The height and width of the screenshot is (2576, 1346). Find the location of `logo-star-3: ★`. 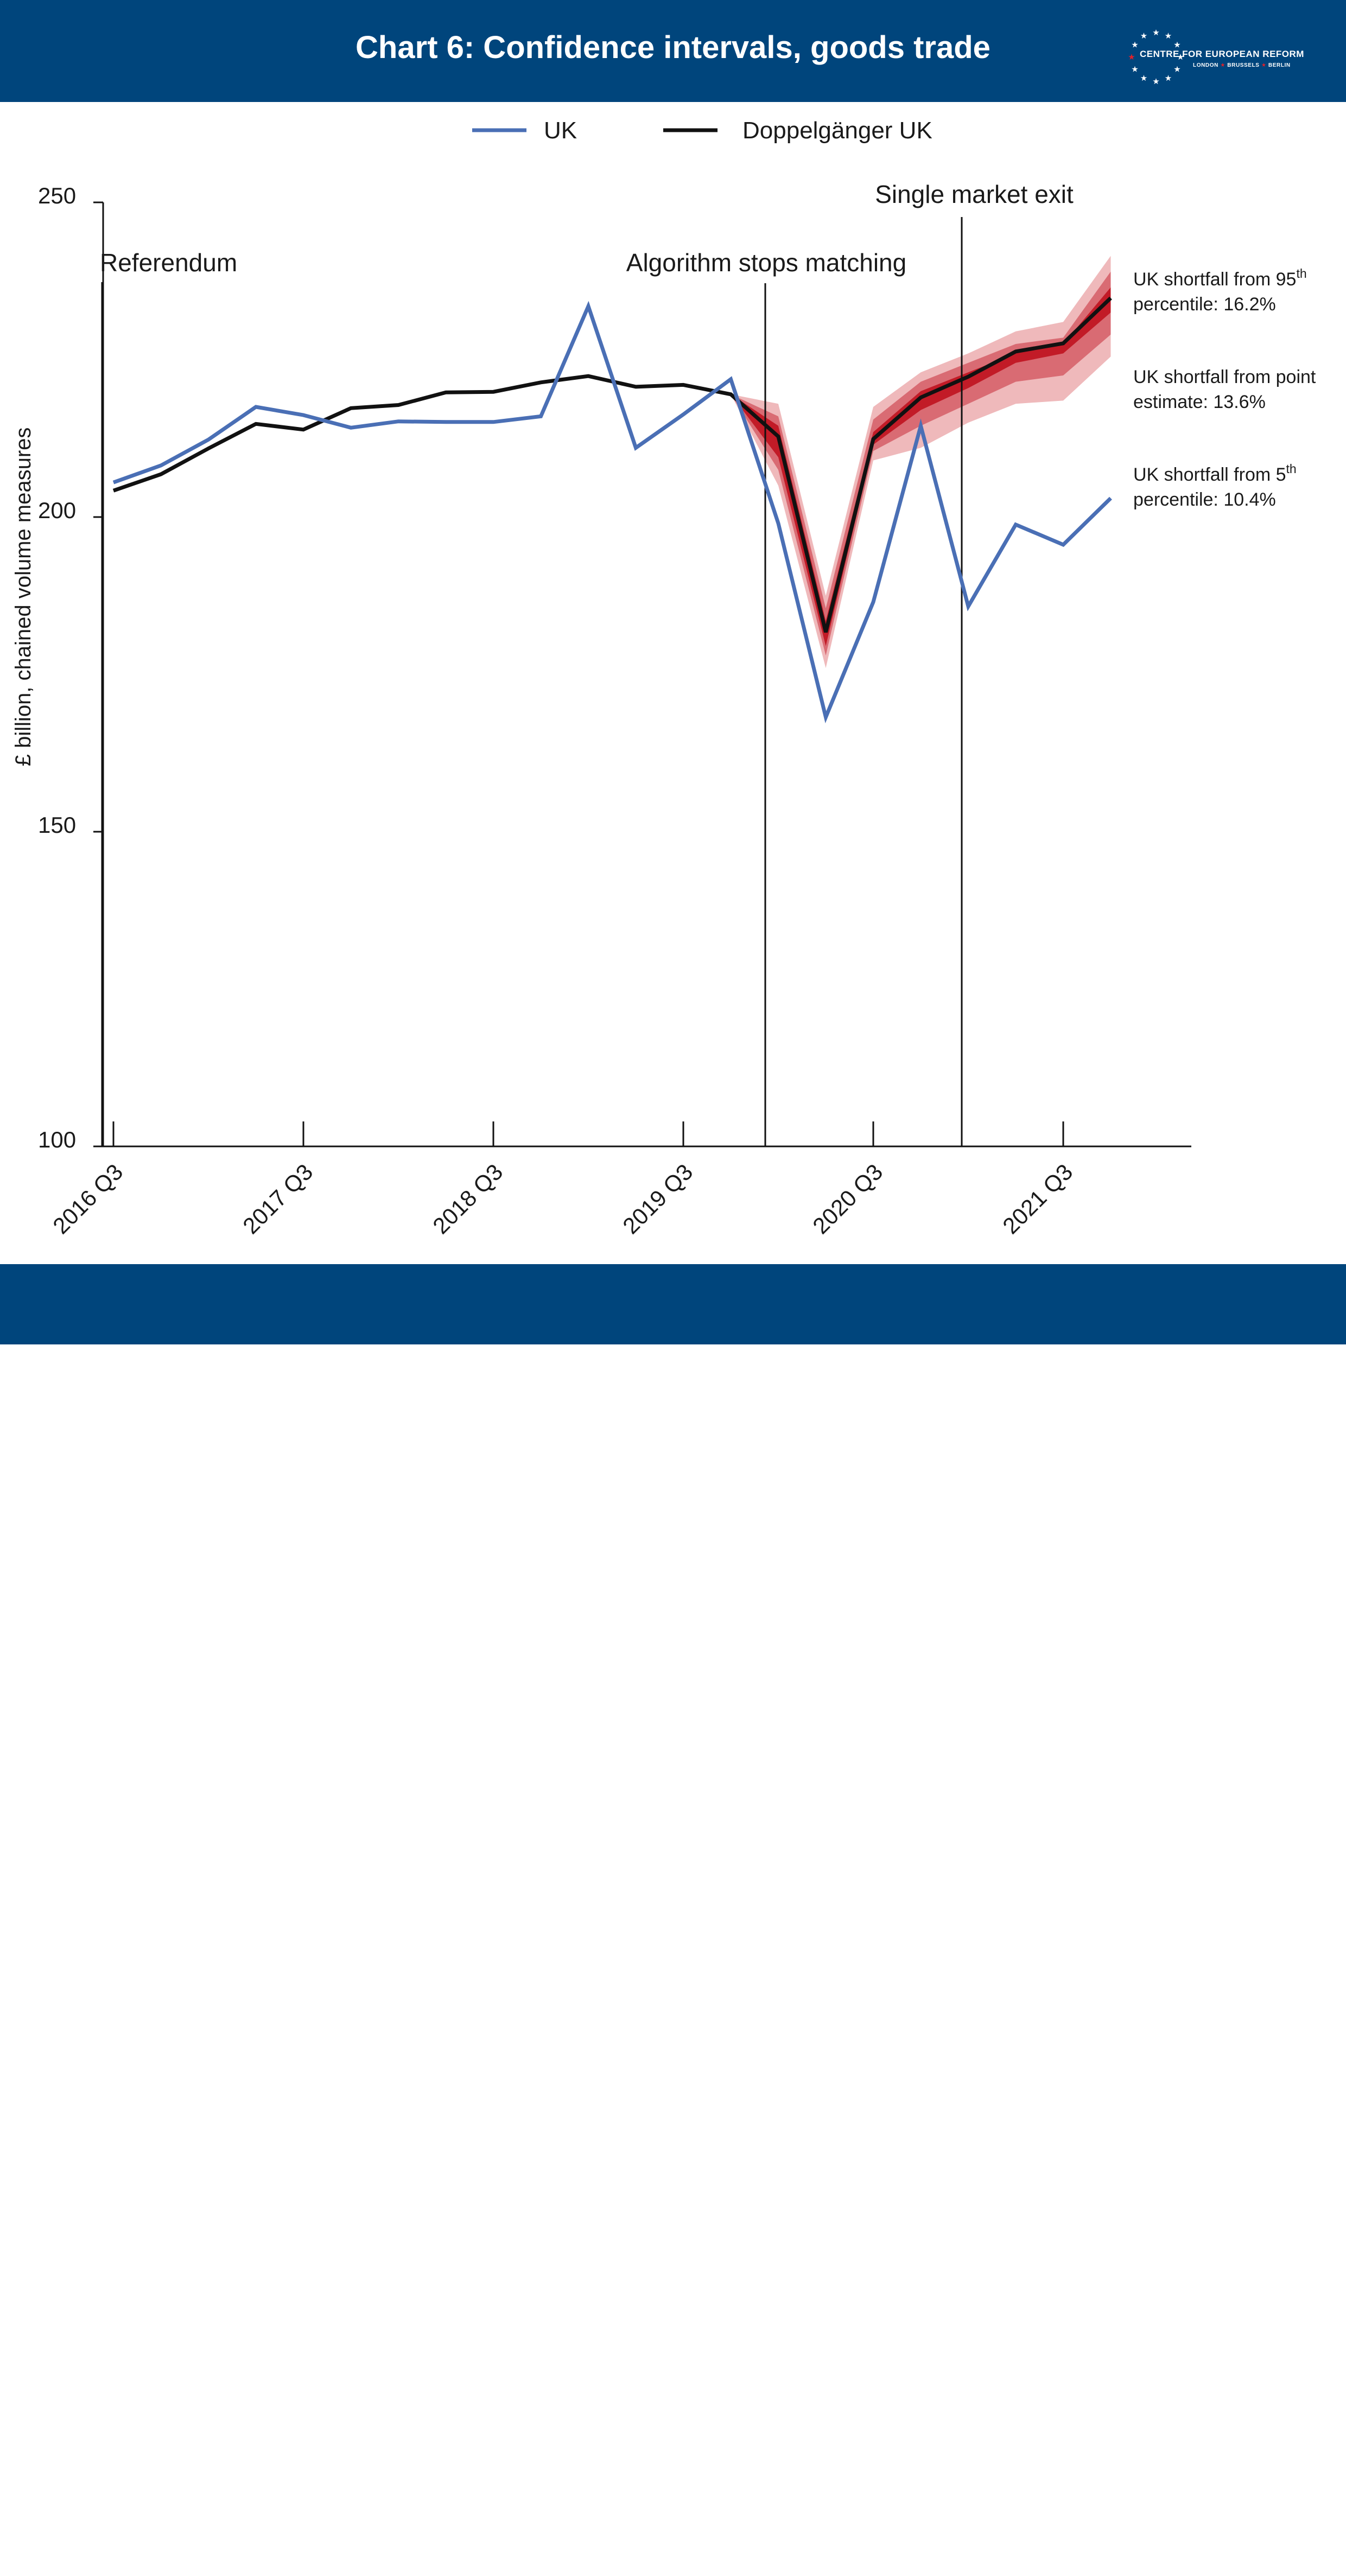

logo-star-3: ★ is located at coordinates (1180, 57).